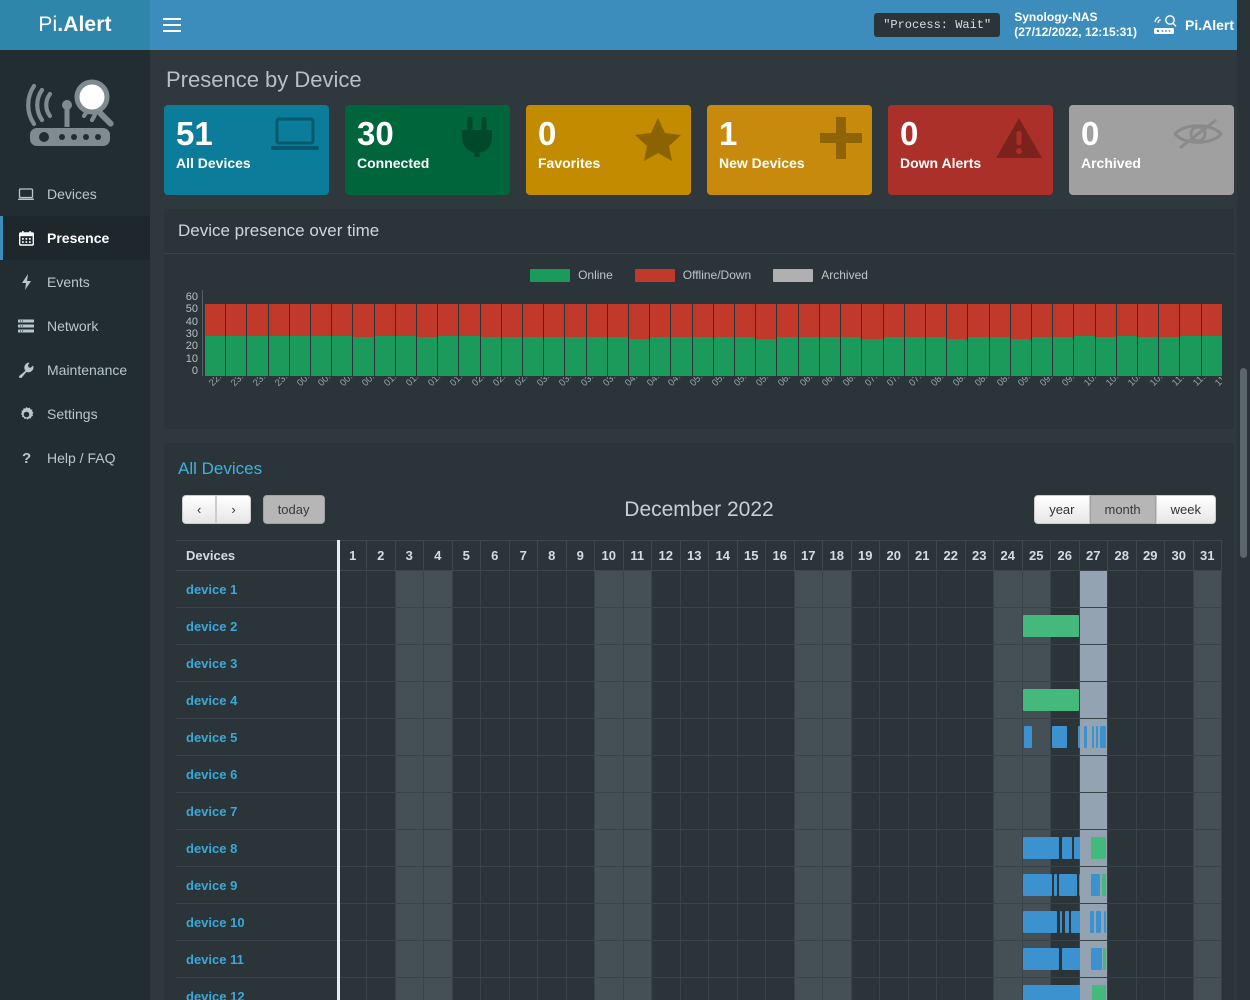  Describe the element at coordinates (75, 238) in the screenshot. I see `sidebar-item-presence: Presence` at that location.